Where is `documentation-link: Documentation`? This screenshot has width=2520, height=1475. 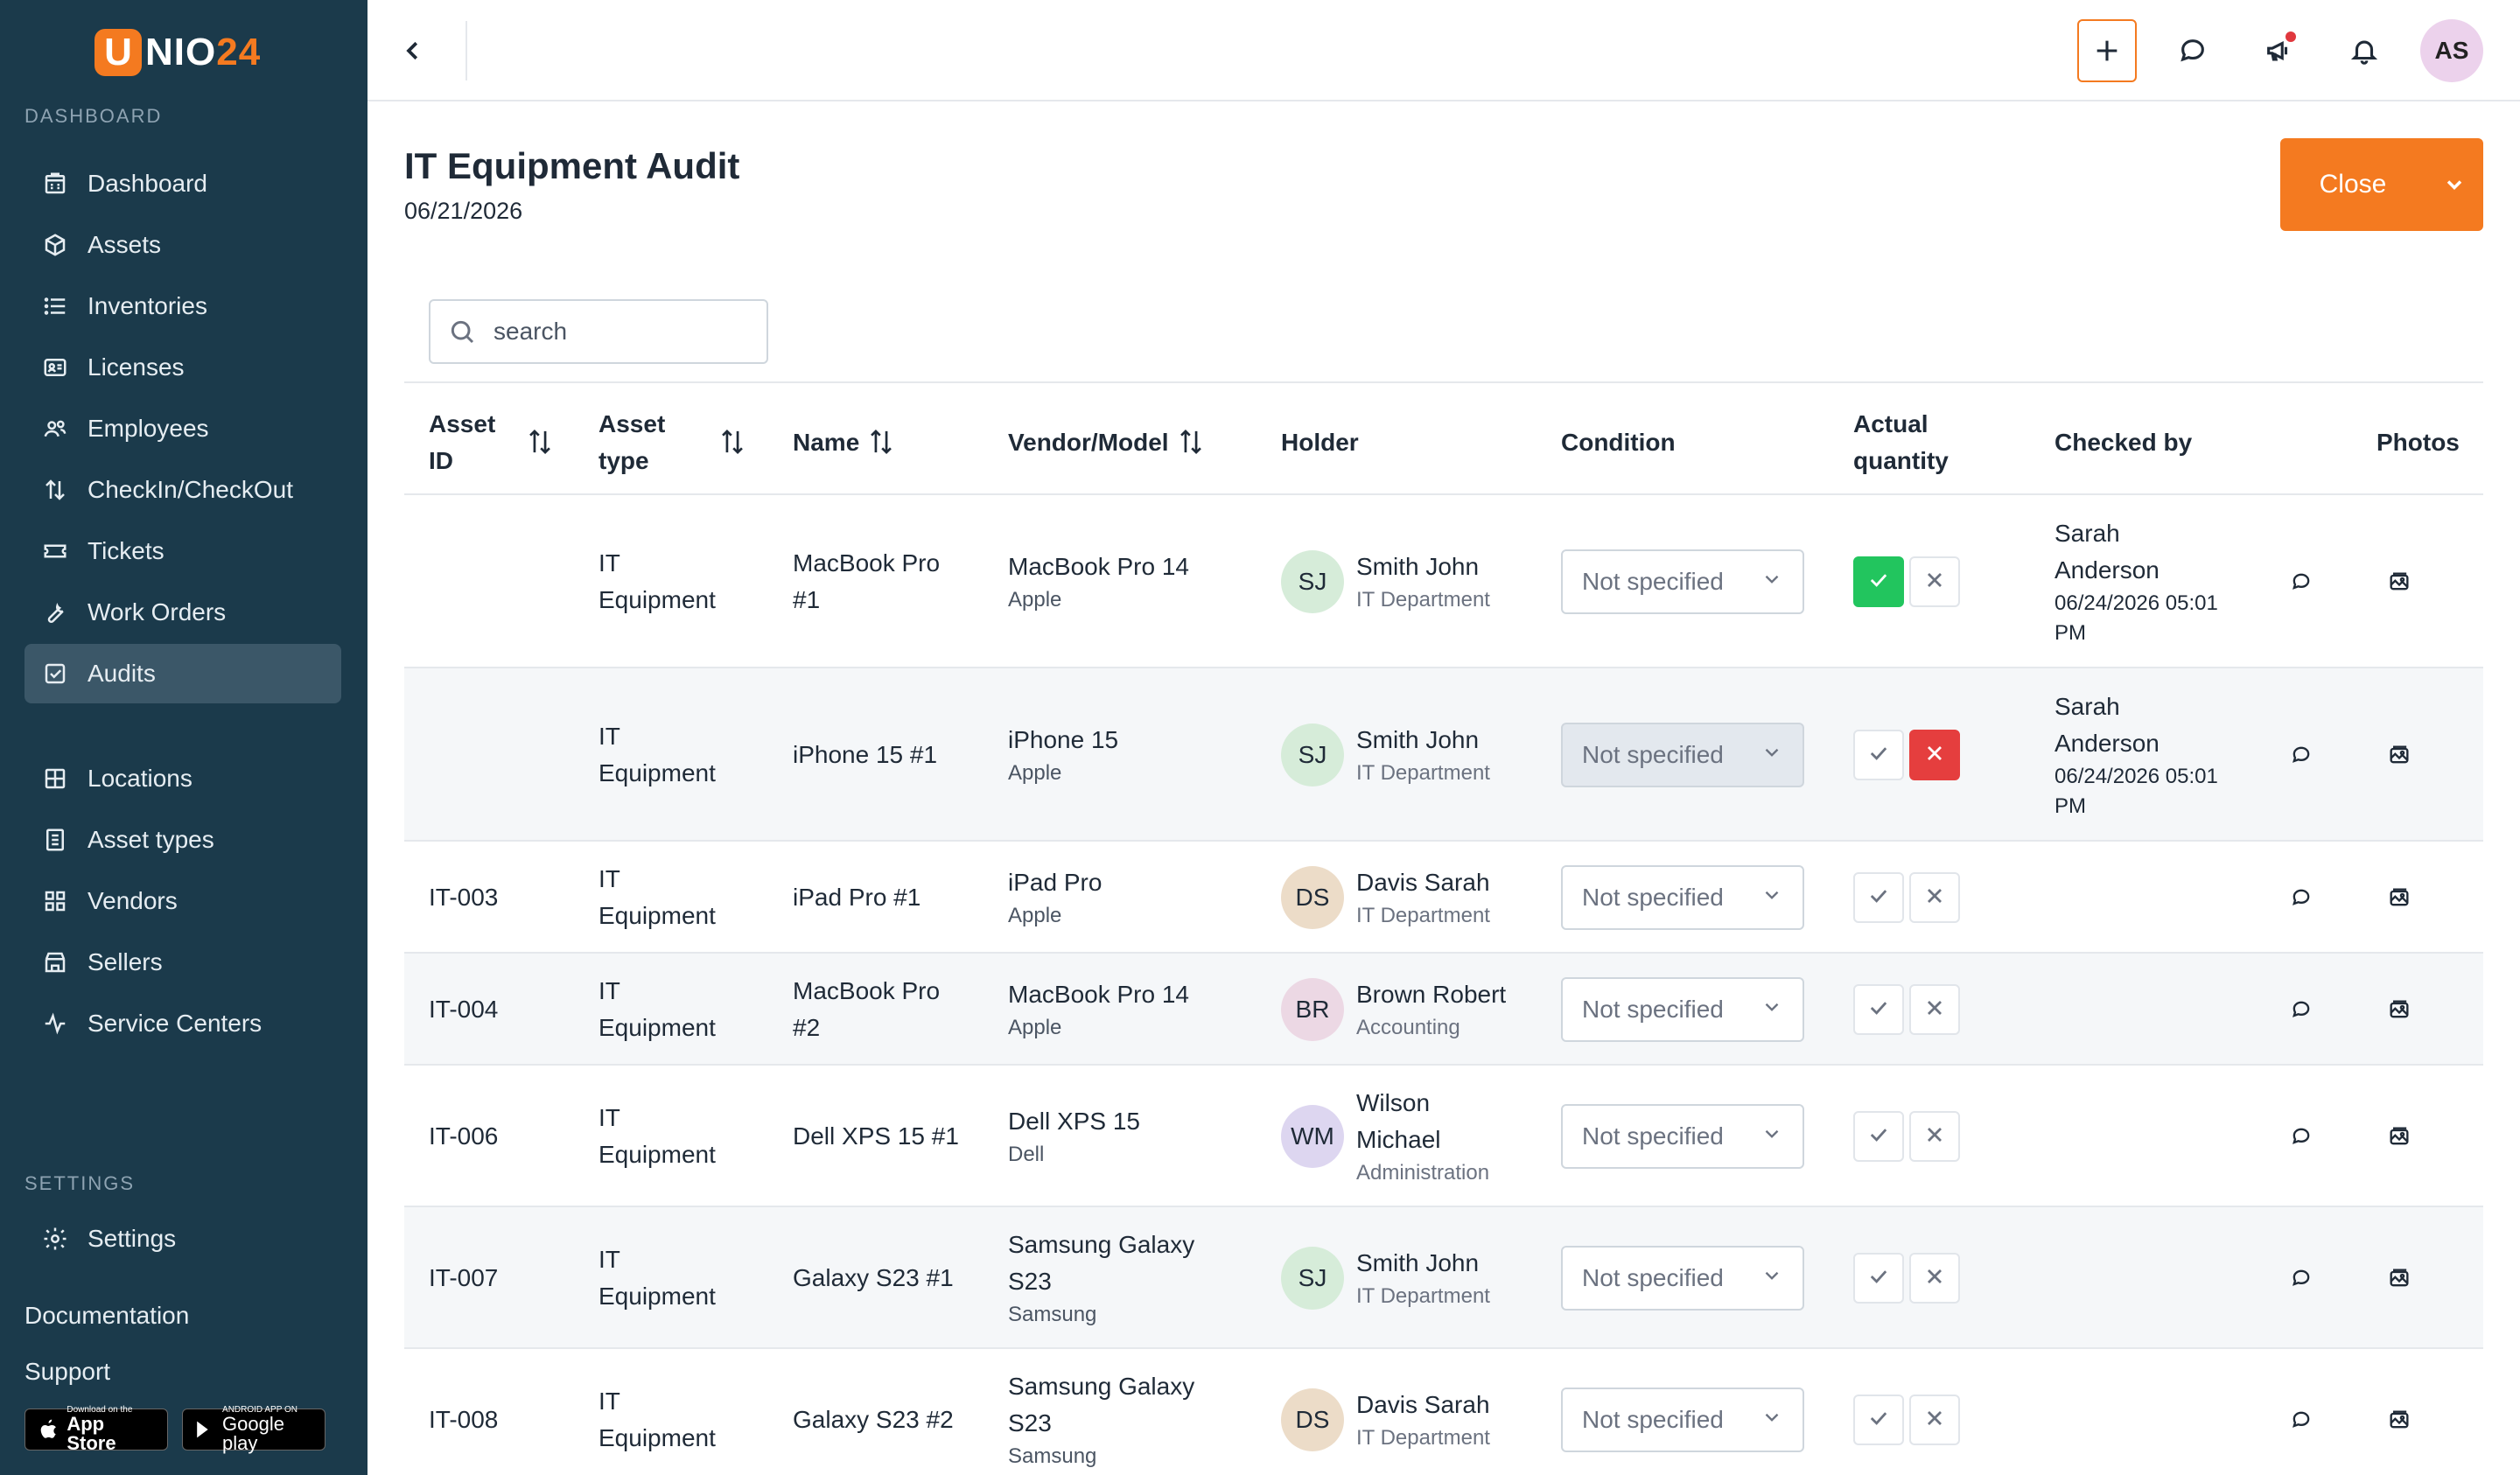
documentation-link: Documentation is located at coordinates (107, 1315).